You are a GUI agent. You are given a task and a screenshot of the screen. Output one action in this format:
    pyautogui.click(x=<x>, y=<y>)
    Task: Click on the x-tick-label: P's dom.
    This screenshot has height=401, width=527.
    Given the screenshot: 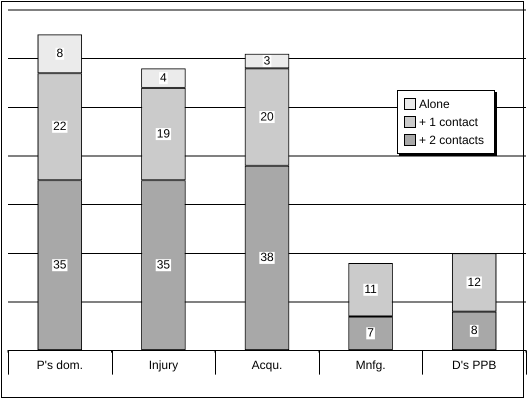 What is the action you would take?
    pyautogui.click(x=59, y=365)
    